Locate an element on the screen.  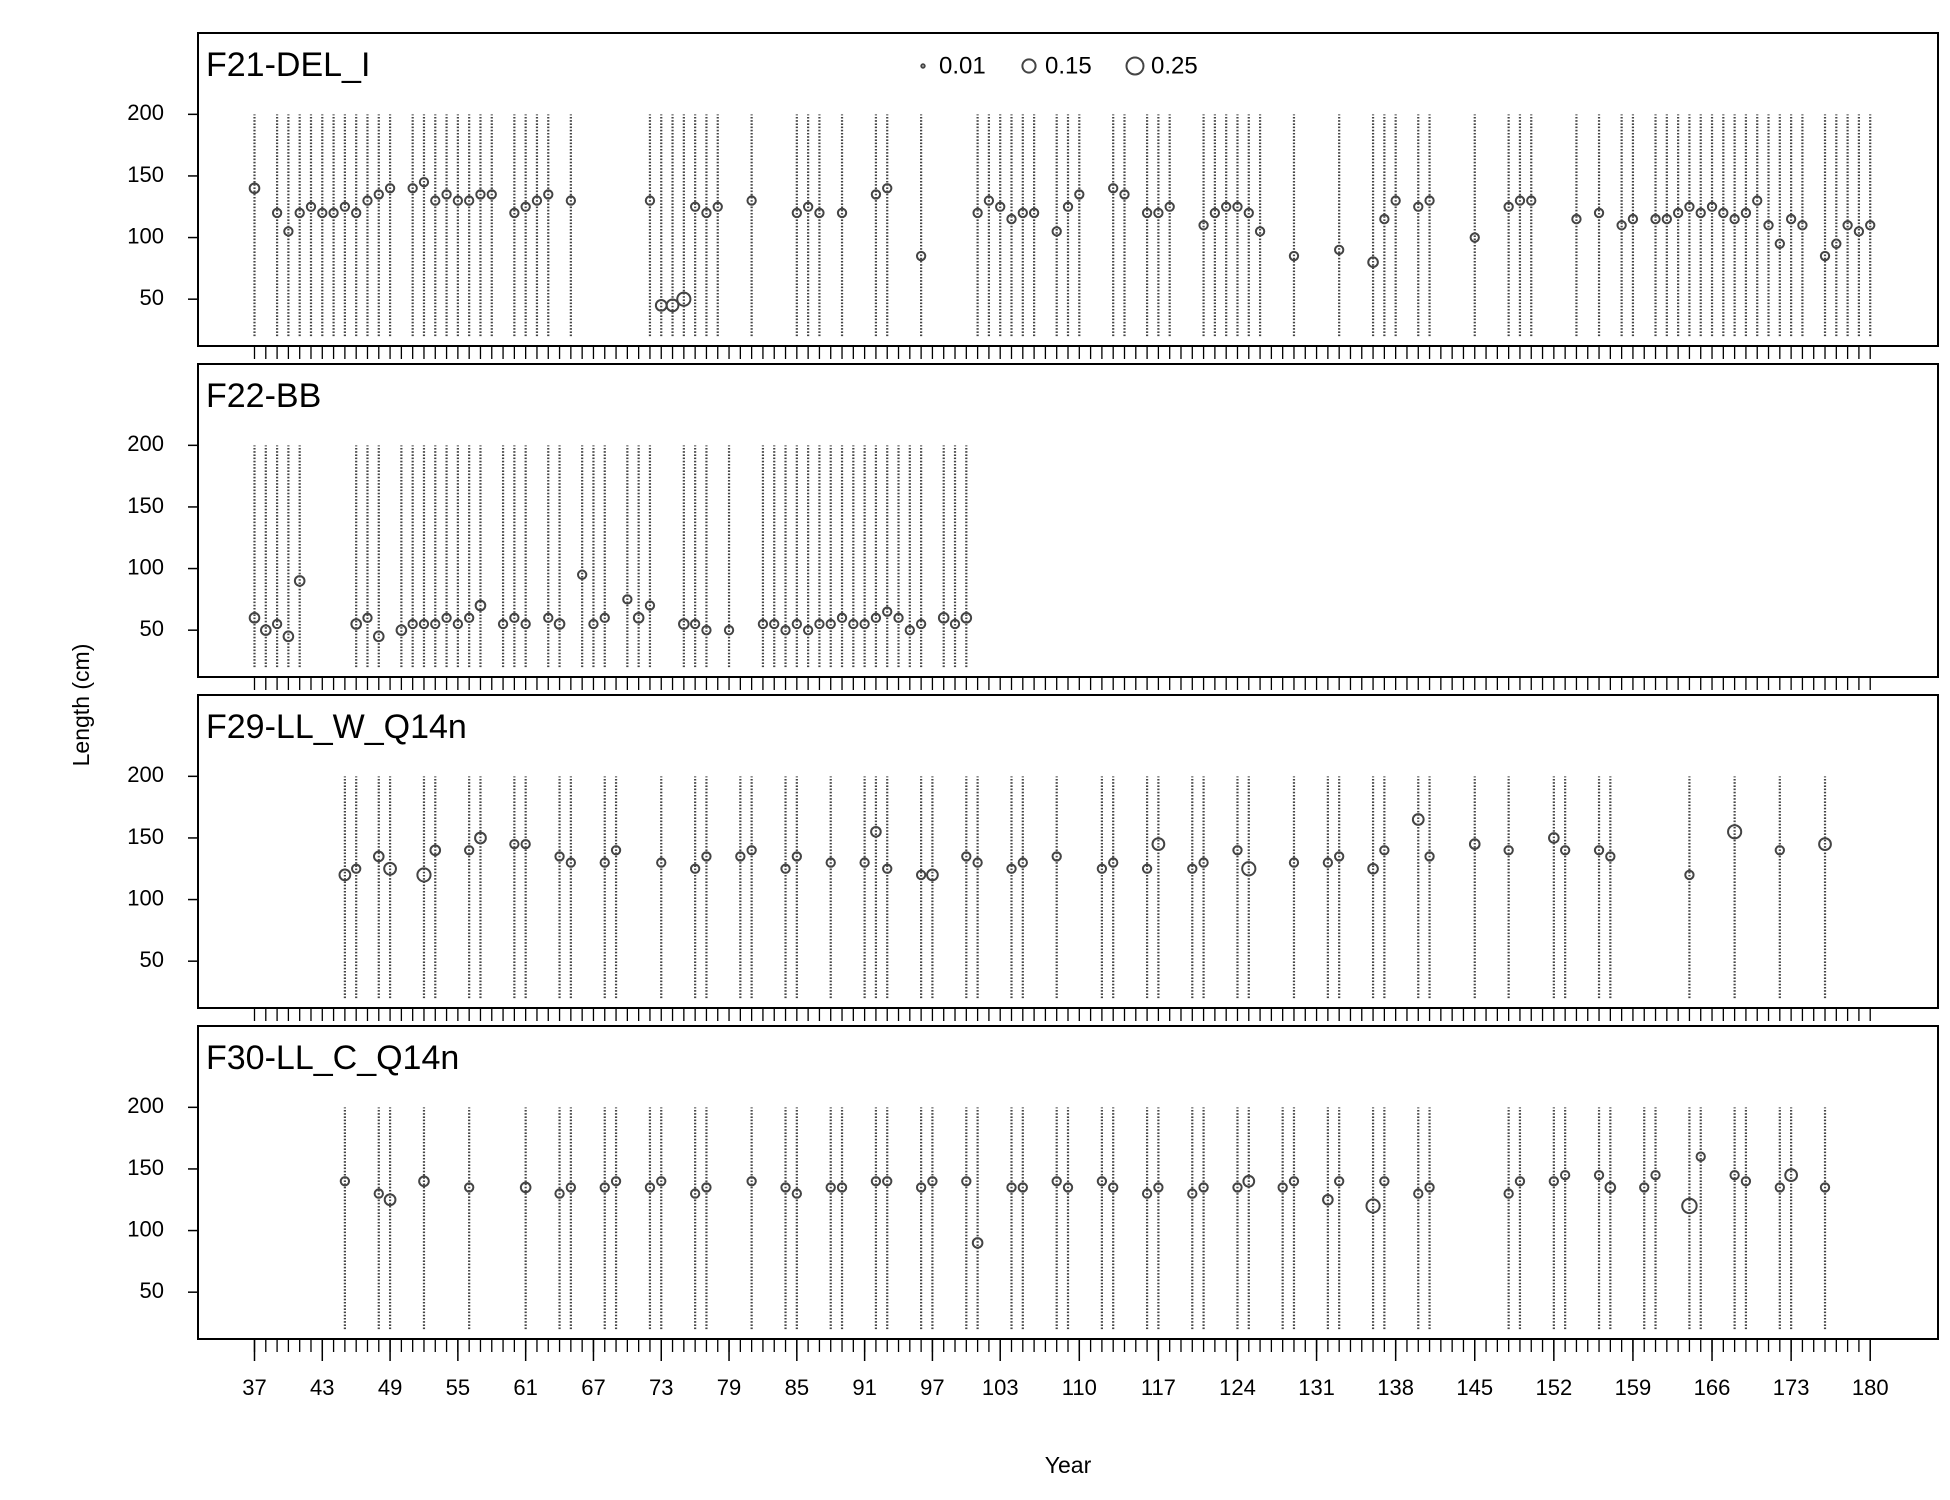
x-axis-label: Year is located at coordinates (1068, 1465).